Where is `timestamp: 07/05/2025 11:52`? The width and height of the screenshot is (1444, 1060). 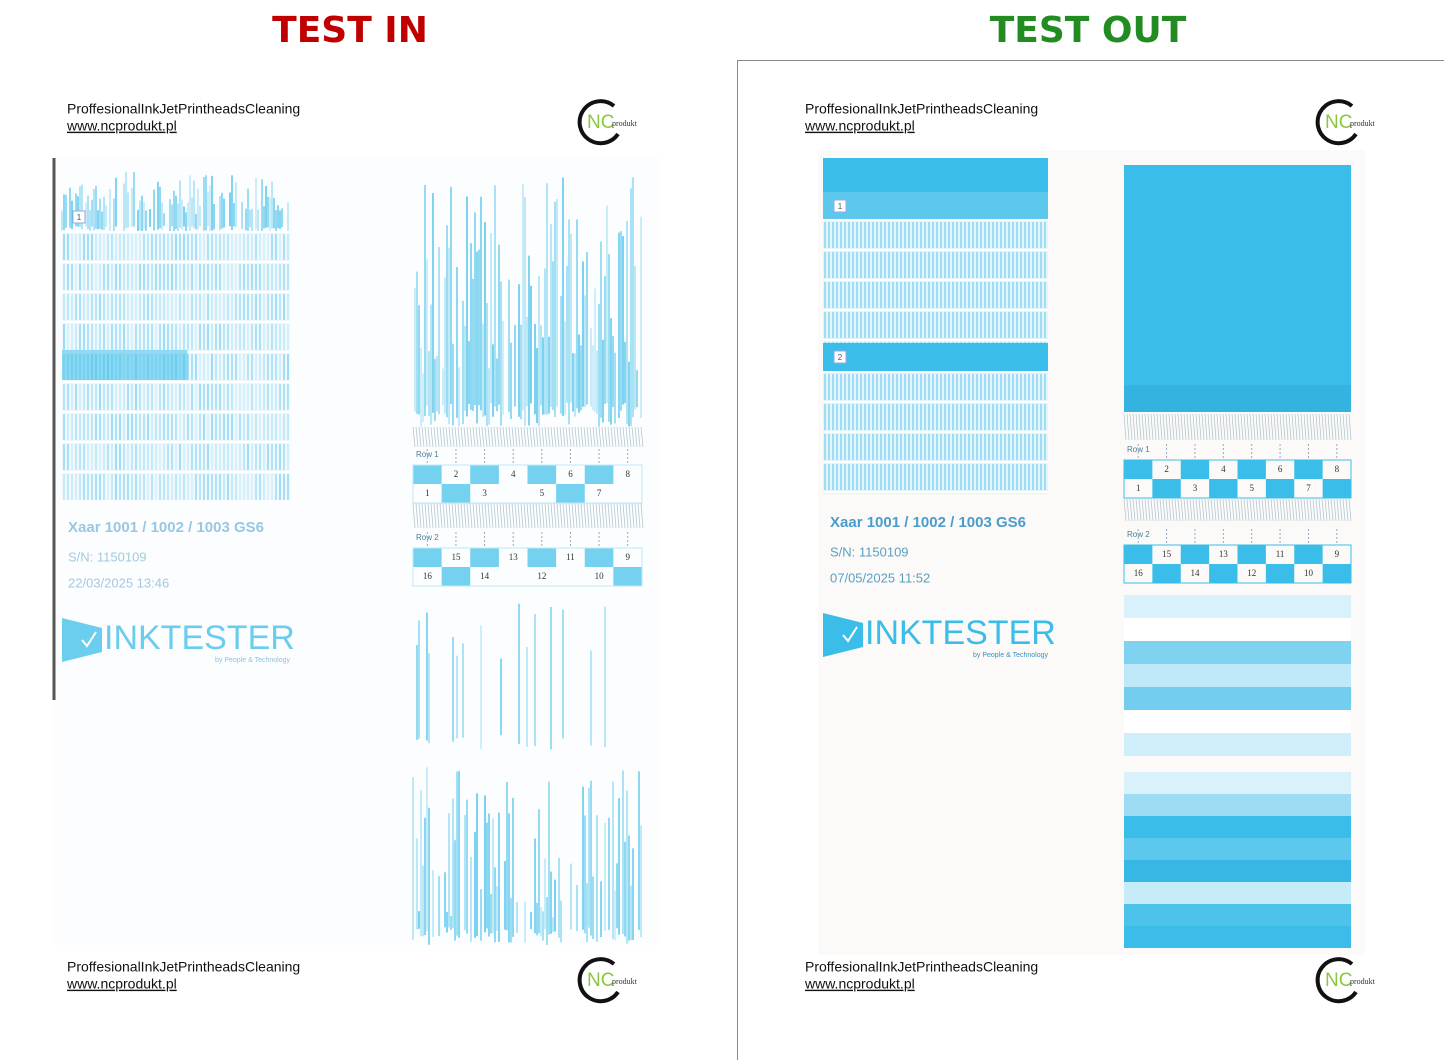
timestamp: 07/05/2025 11:52 is located at coordinates (880, 577).